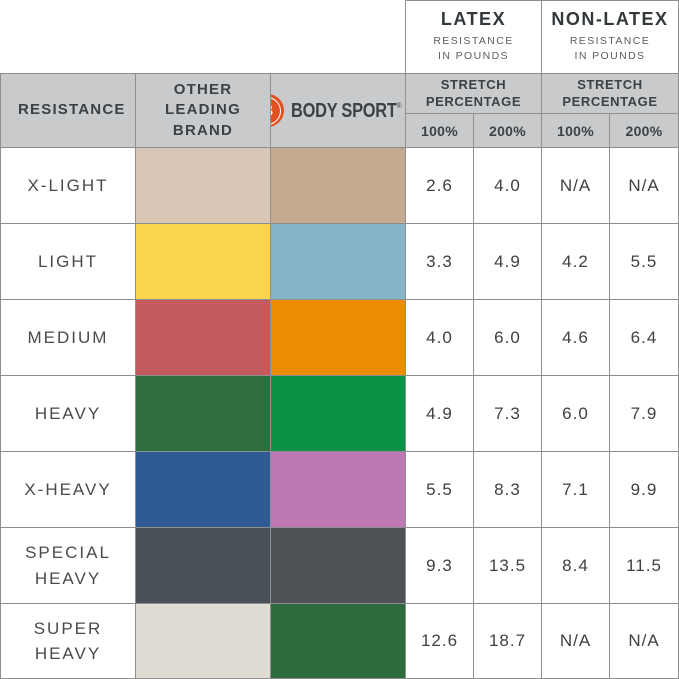 The image size is (679, 679). What do you see at coordinates (644, 130) in the screenshot?
I see `nonlatex-200-header: 200%` at bounding box center [644, 130].